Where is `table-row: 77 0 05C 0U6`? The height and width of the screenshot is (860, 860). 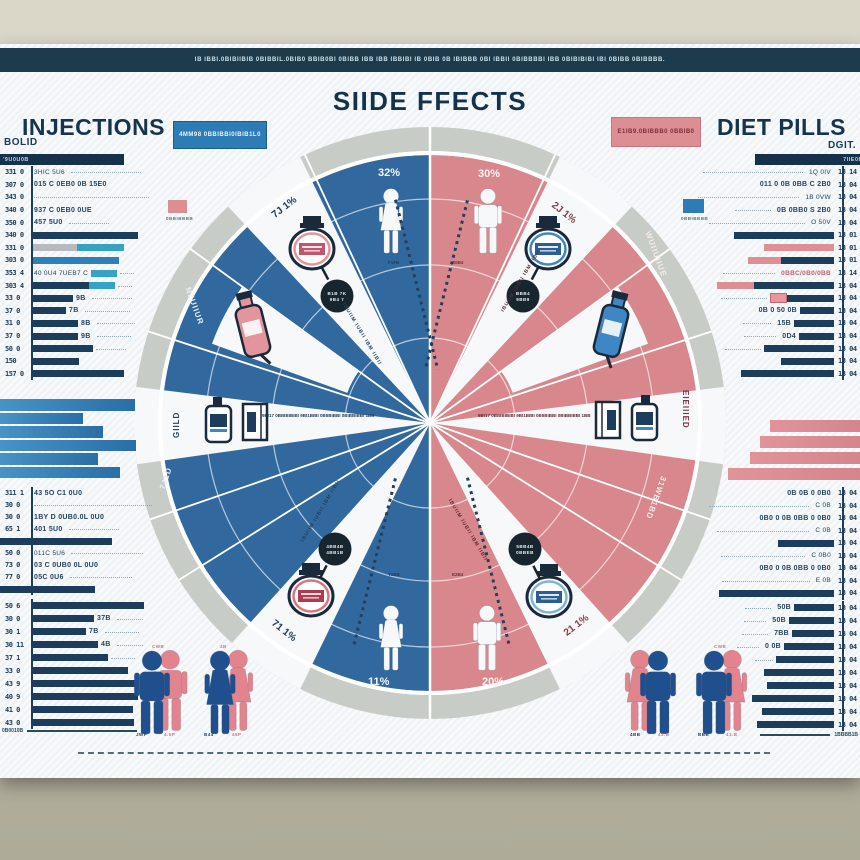
table-row: 77 0 05C 0U6 is located at coordinates (82, 577).